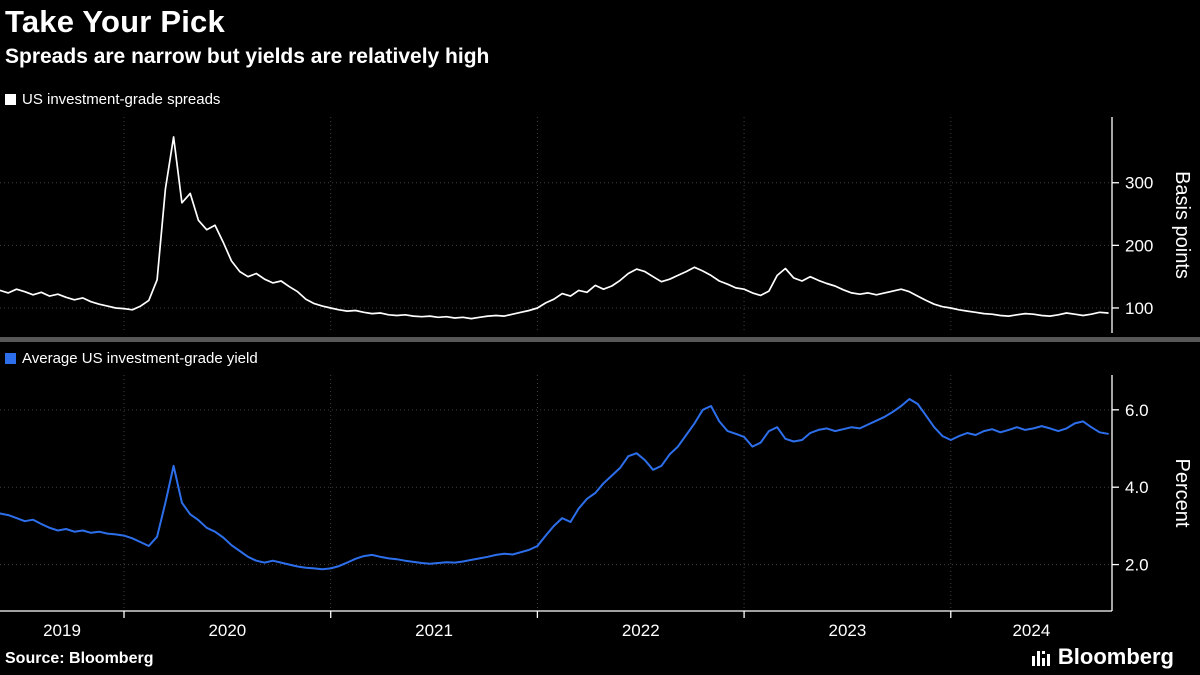 The image size is (1200, 675). Describe the element at coordinates (79, 658) in the screenshot. I see `source-note: Source: Bloomberg` at that location.